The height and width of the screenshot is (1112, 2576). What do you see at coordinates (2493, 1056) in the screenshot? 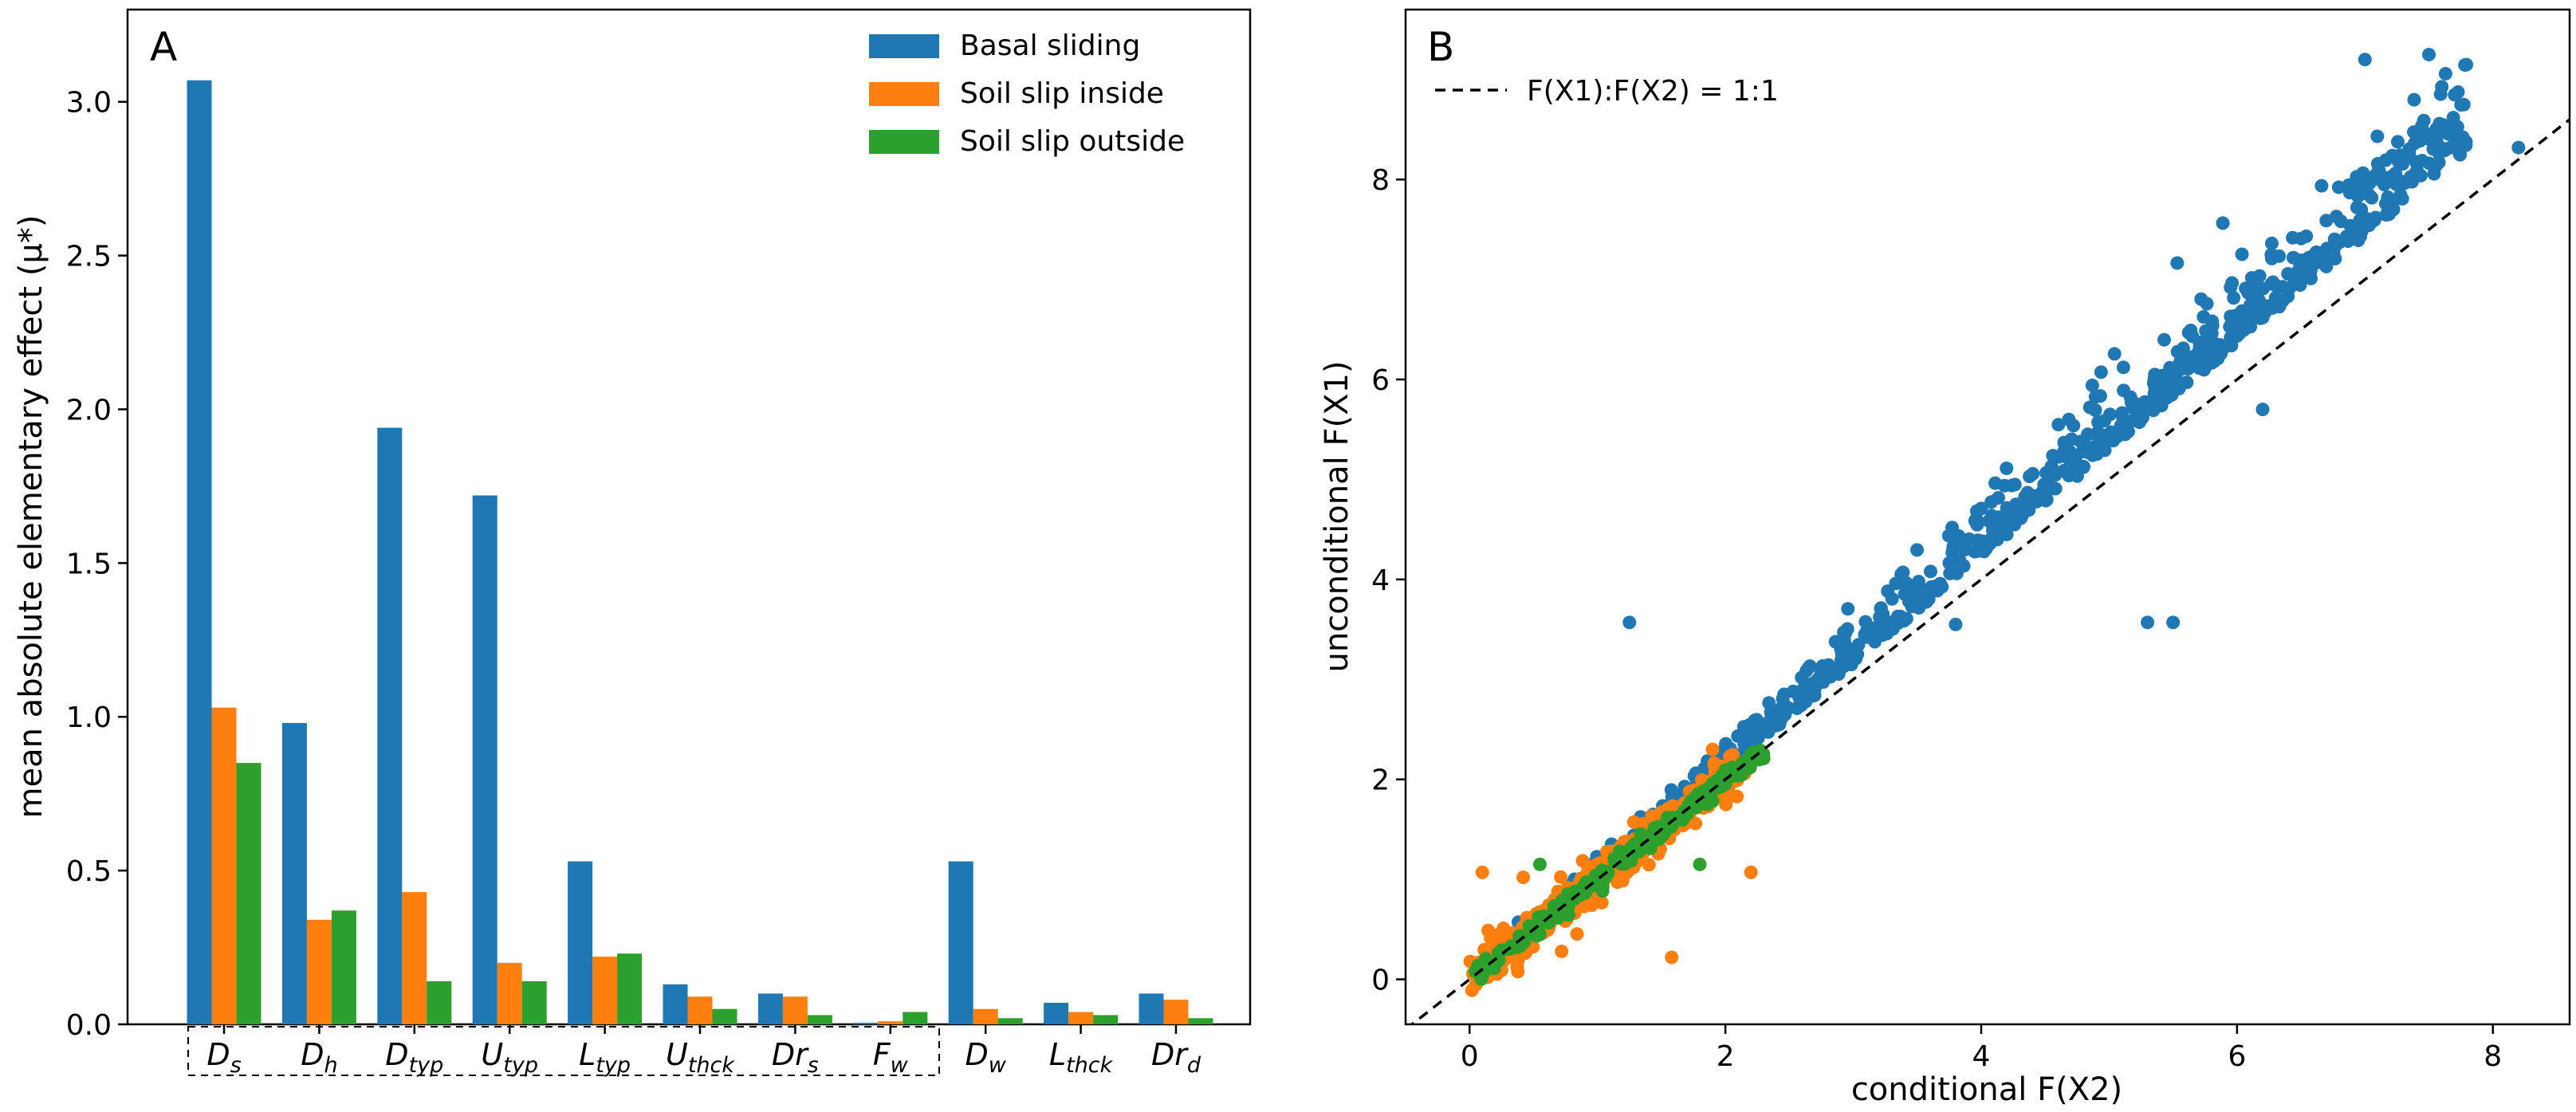
I see `x-tick-label: 8` at bounding box center [2493, 1056].